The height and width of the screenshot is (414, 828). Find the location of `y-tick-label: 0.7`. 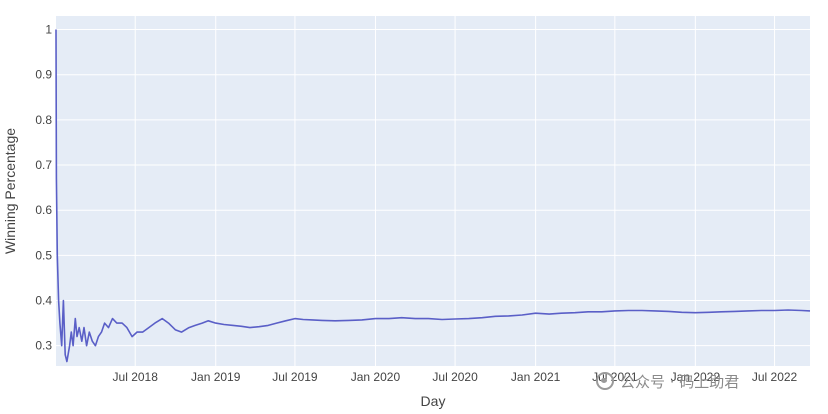

y-tick-label: 0.7 is located at coordinates (43, 165).